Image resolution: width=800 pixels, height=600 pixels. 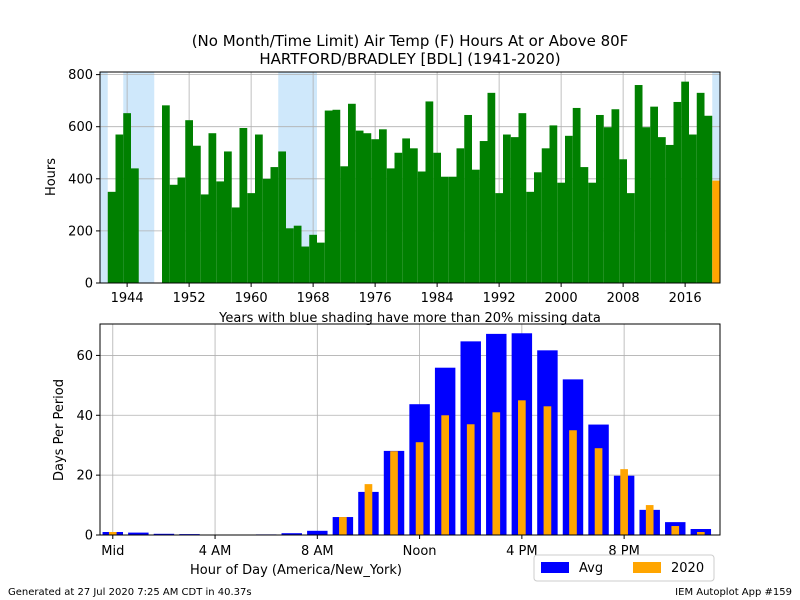 What do you see at coordinates (84, 416) in the screenshot?
I see `y-tick-label: 40` at bounding box center [84, 416].